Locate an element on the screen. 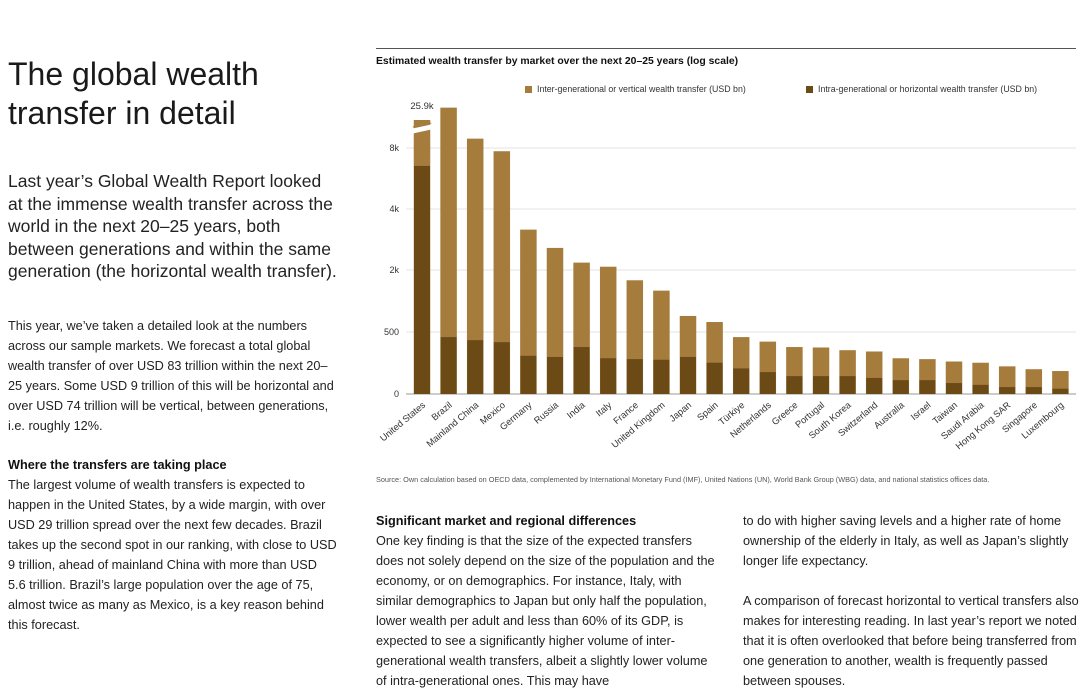  y-tick-label: 500 is located at coordinates (391, 332).